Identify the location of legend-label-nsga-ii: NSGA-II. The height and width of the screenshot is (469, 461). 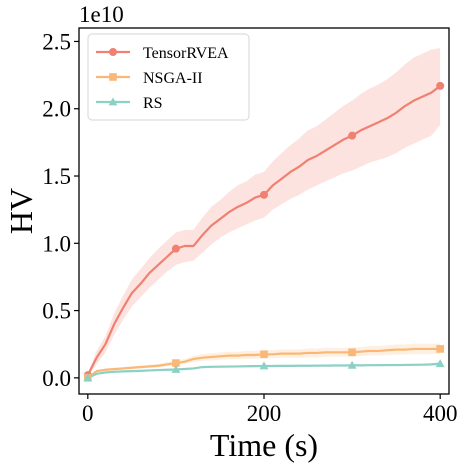
(173, 78).